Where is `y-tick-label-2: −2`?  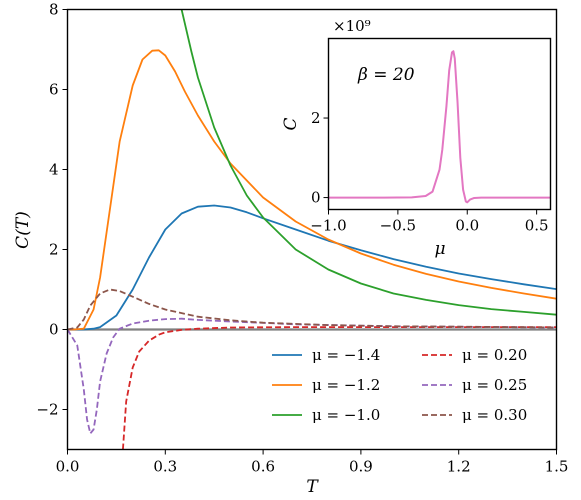
y-tick-label-2: −2 is located at coordinates (47, 410).